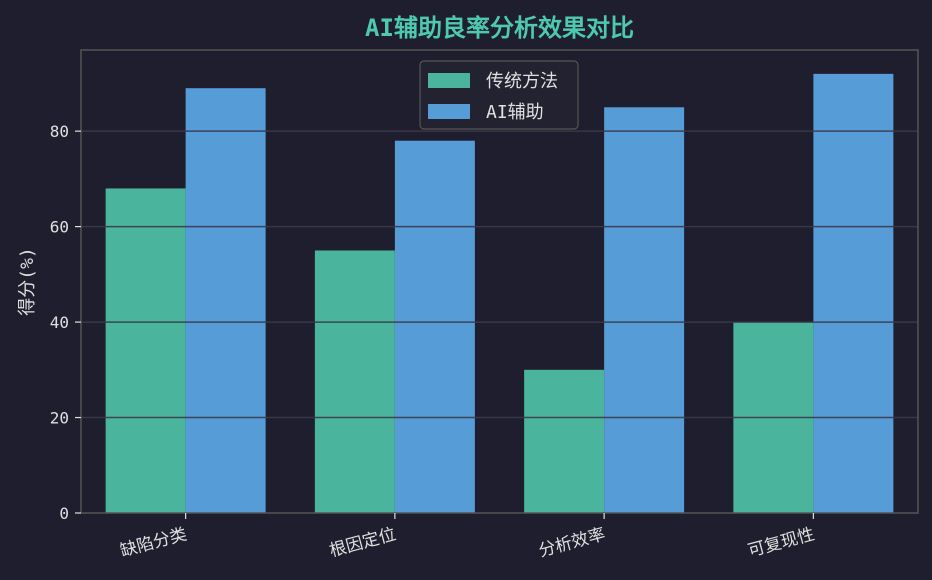  Describe the element at coordinates (522, 81) in the screenshot. I see `legend-label-0: 传统方法` at that location.